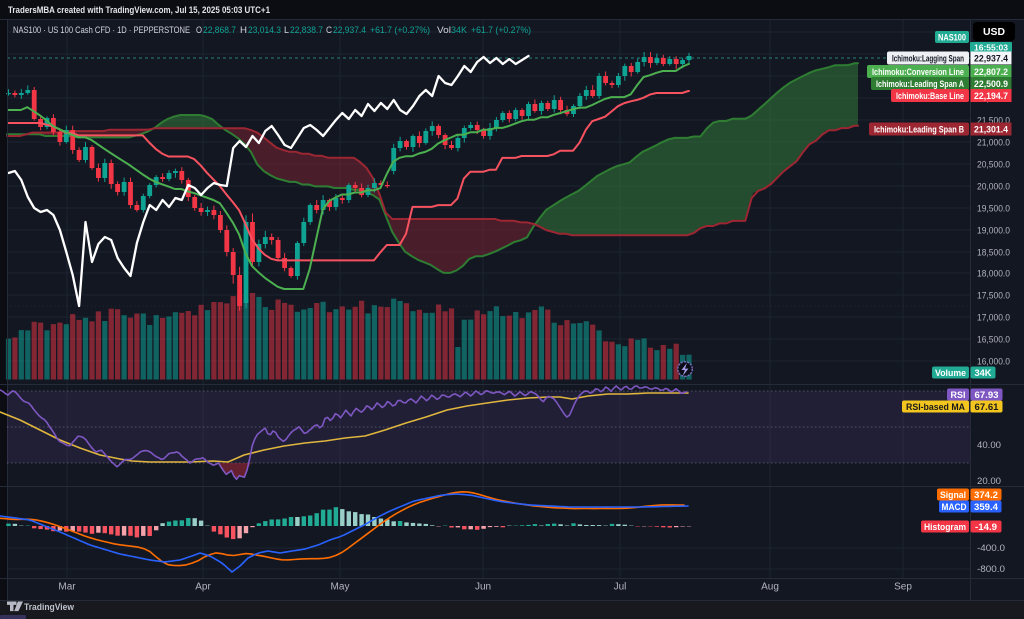 This screenshot has width=1024, height=619. What do you see at coordinates (928, 58) in the screenshot?
I see `svg-text: Ichimoku:Lagging Span` at bounding box center [928, 58].